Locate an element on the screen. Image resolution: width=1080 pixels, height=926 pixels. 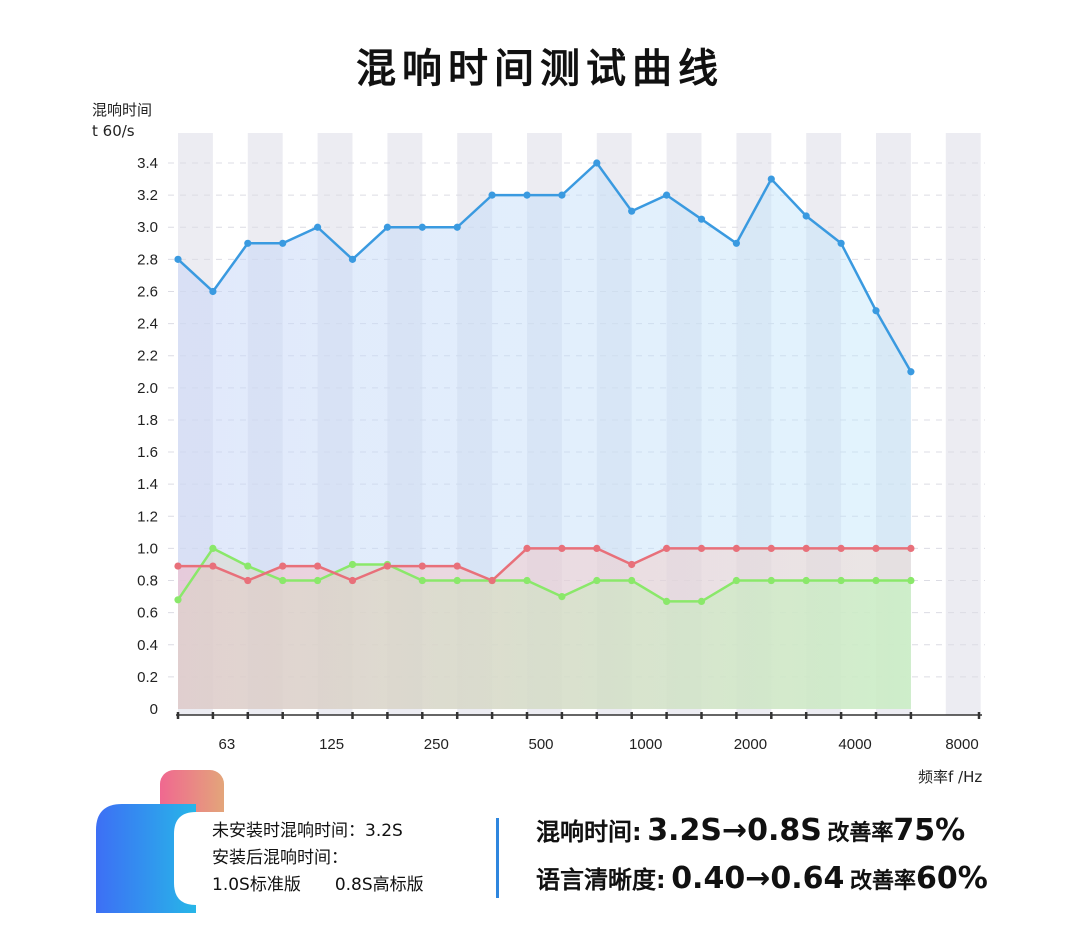
y-tick-label: 0.4 is located at coordinates (147, 645).